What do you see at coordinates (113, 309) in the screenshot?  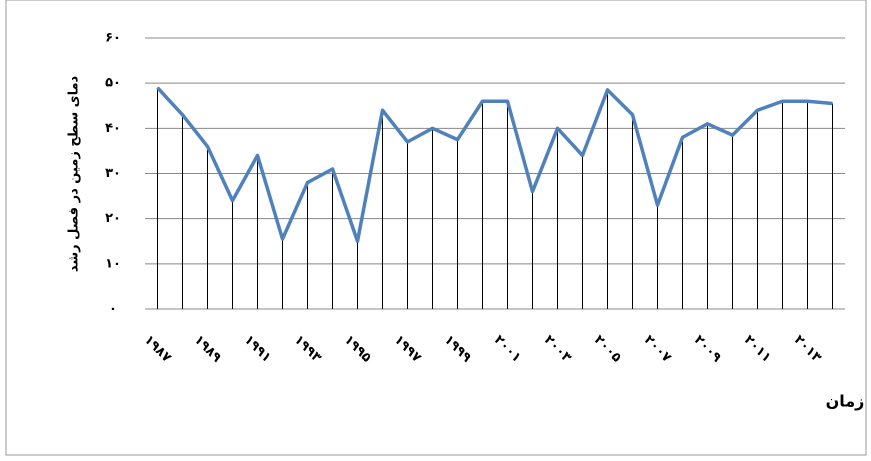 I see `y-tick-label: ۰` at bounding box center [113, 309].